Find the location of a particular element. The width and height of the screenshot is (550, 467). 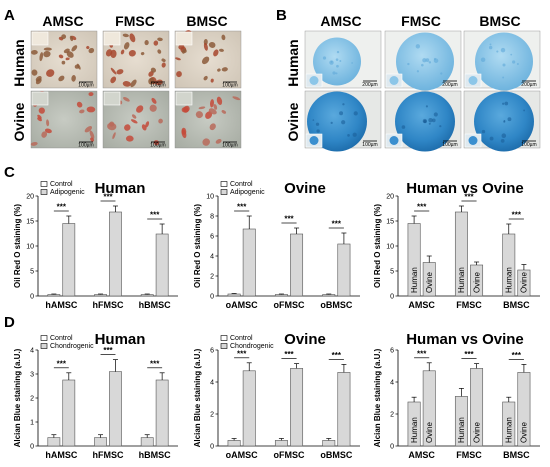

x-tick-label: hFMSC is located at coordinates (108, 455).